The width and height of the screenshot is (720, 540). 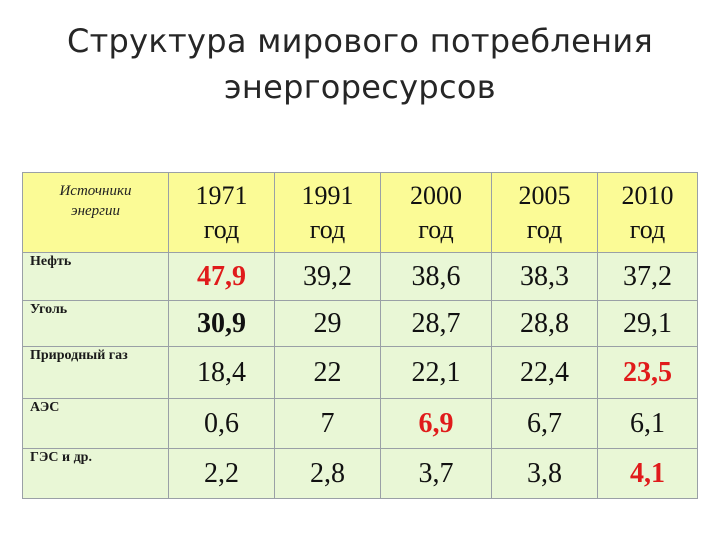 I want to click on year-label: 2010, so click(x=647, y=195).